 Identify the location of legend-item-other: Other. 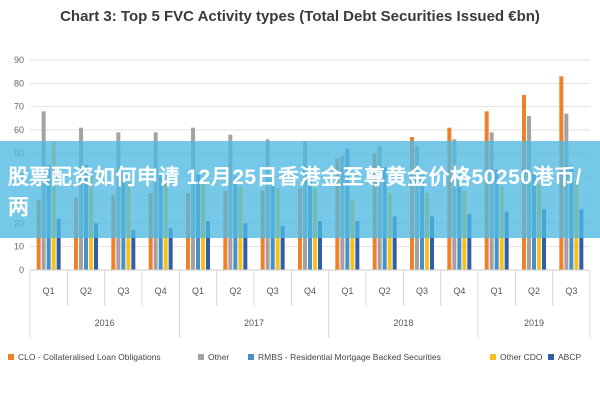
(213, 357).